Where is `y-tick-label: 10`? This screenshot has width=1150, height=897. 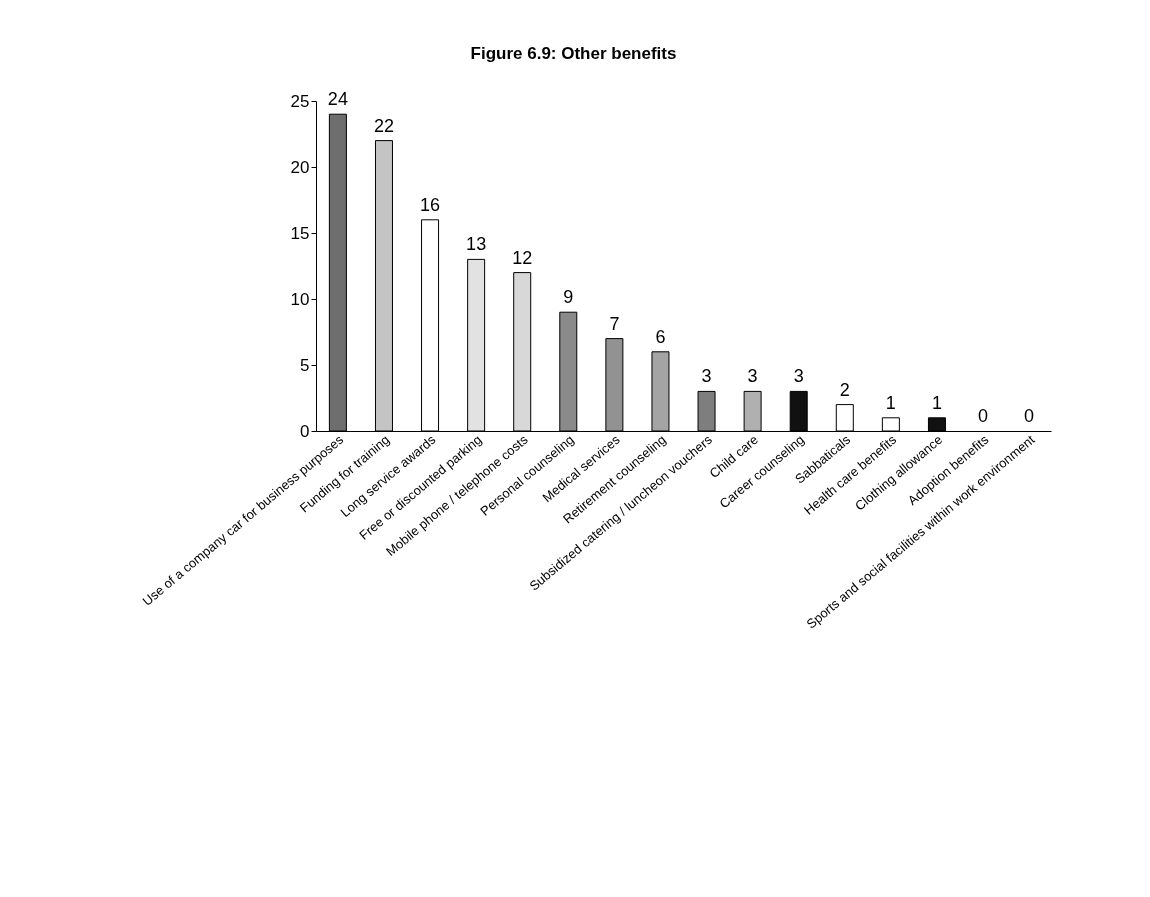 y-tick-label: 10 is located at coordinates (300, 299).